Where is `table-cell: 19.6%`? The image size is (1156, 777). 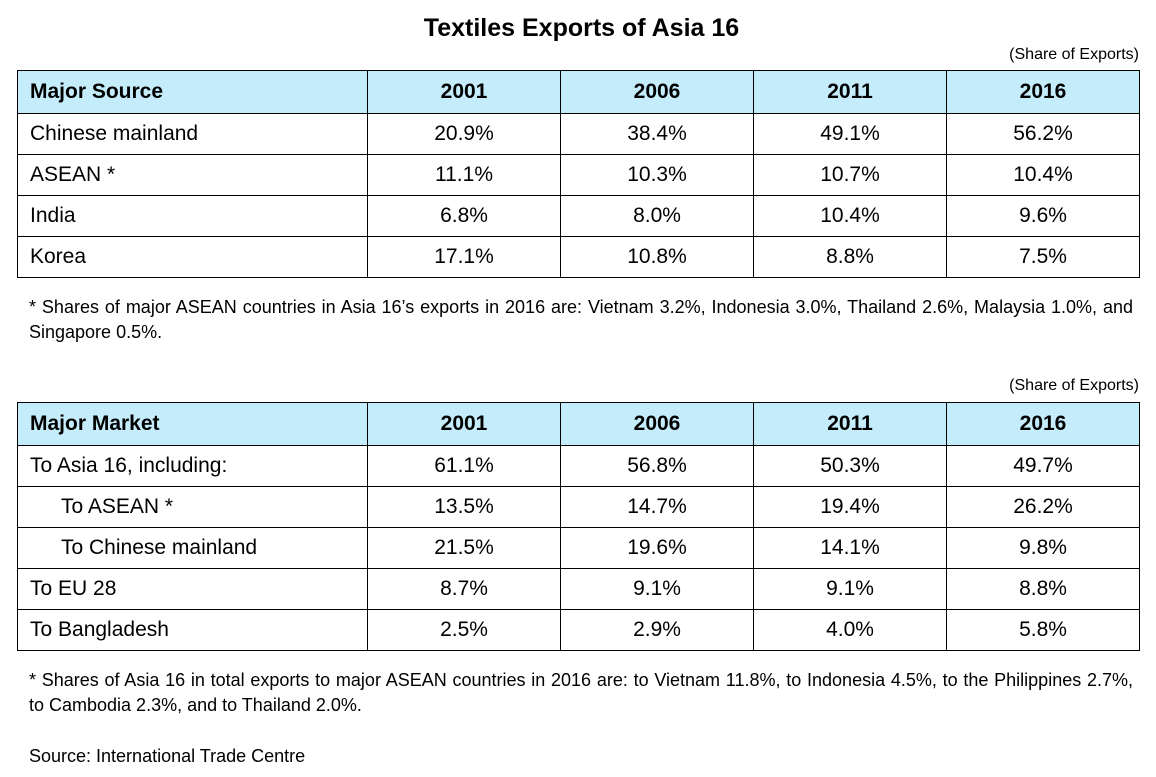
table-cell: 19.6% is located at coordinates (657, 548).